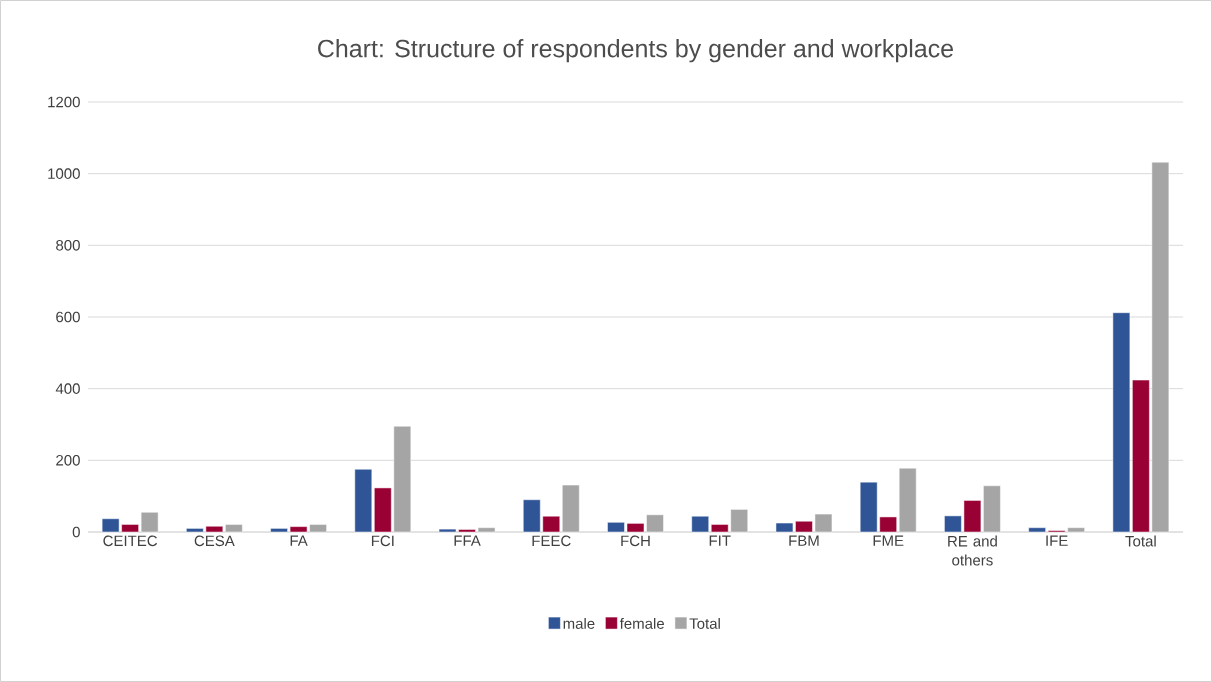 Image resolution: width=1212 pixels, height=682 pixels. What do you see at coordinates (64, 102) in the screenshot?
I see `y-tick-label: 1200` at bounding box center [64, 102].